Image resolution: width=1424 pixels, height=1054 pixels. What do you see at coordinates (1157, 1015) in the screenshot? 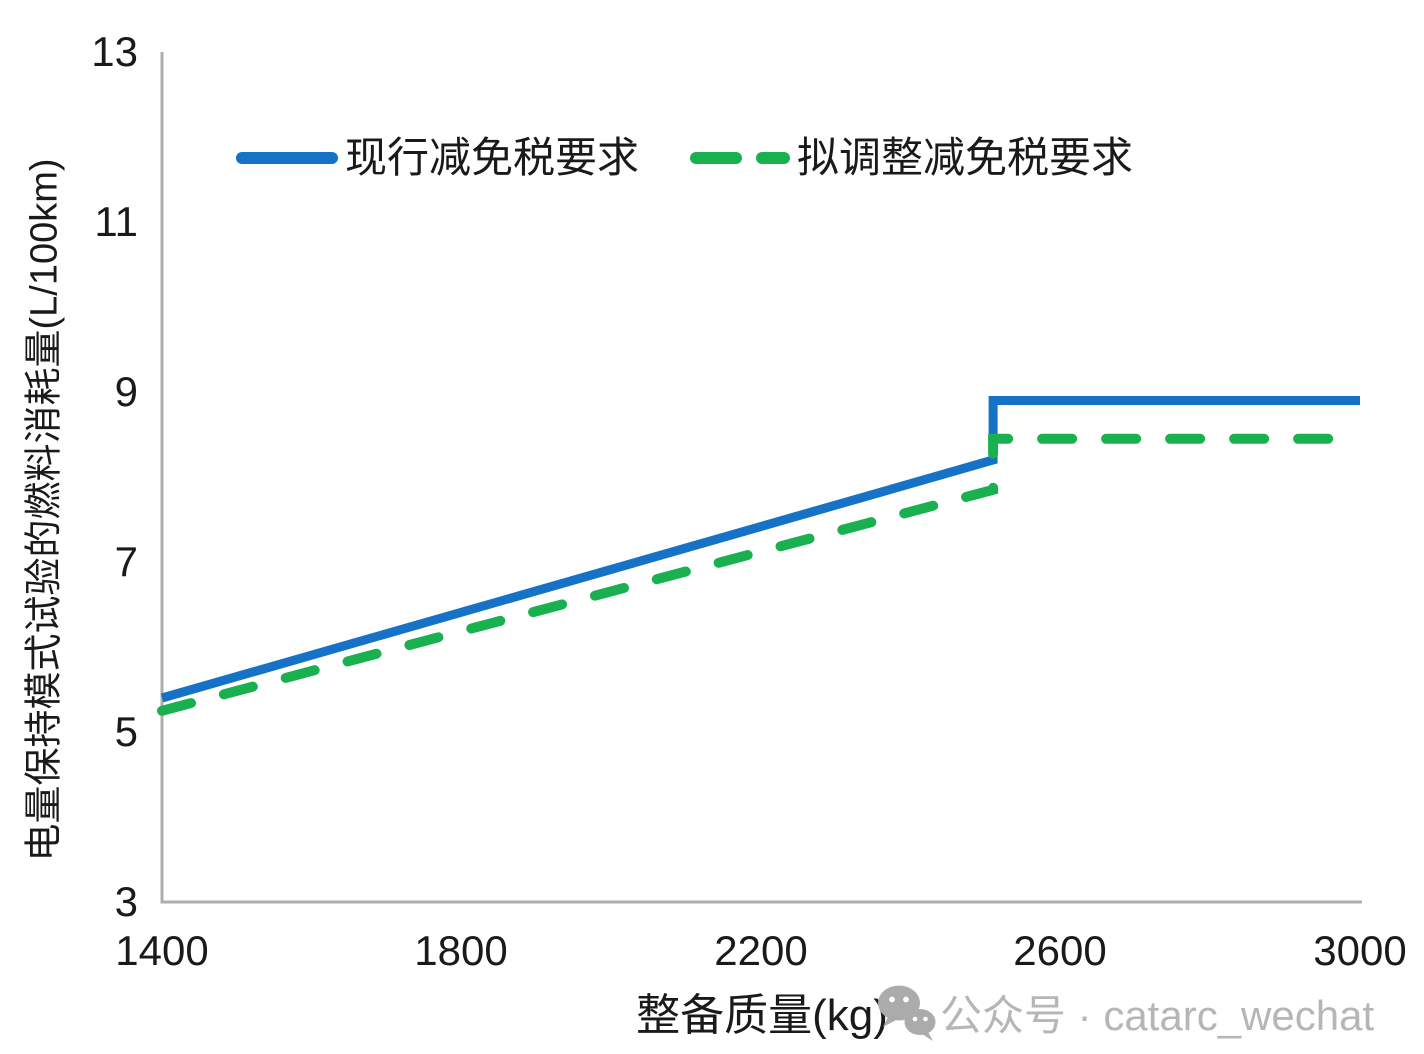
I see `watermark-text: 公众号 · catarc_wechat` at bounding box center [1157, 1015].